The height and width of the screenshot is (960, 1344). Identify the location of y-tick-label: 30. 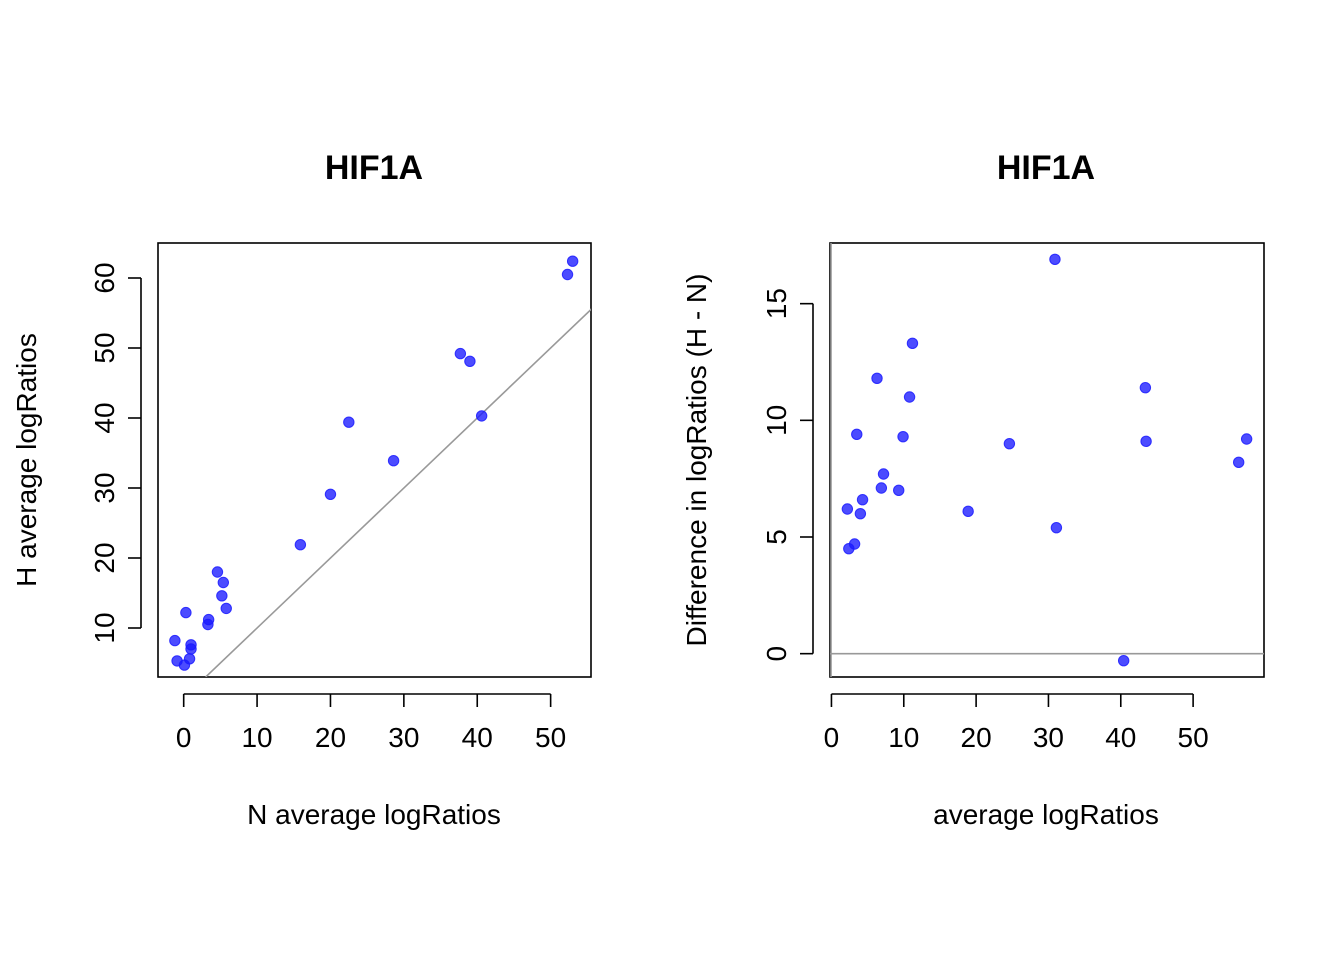
(104, 487).